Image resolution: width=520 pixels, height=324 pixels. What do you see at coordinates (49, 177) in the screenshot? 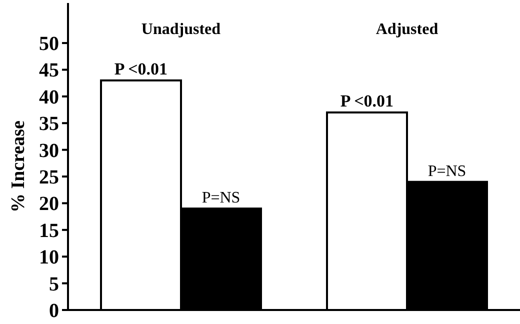
I see `y-tick-label: 25` at bounding box center [49, 177].